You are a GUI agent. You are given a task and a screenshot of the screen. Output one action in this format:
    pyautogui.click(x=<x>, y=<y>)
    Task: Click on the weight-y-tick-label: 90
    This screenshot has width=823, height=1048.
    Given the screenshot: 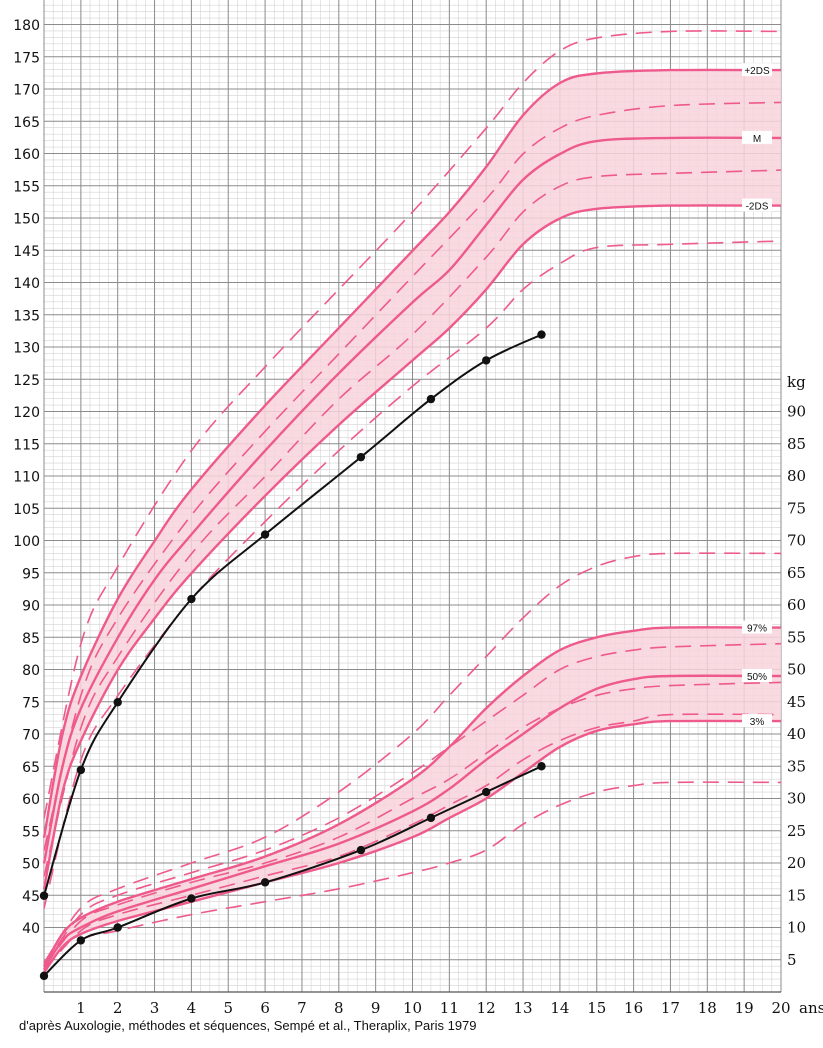 What is the action you would take?
    pyautogui.click(x=796, y=412)
    